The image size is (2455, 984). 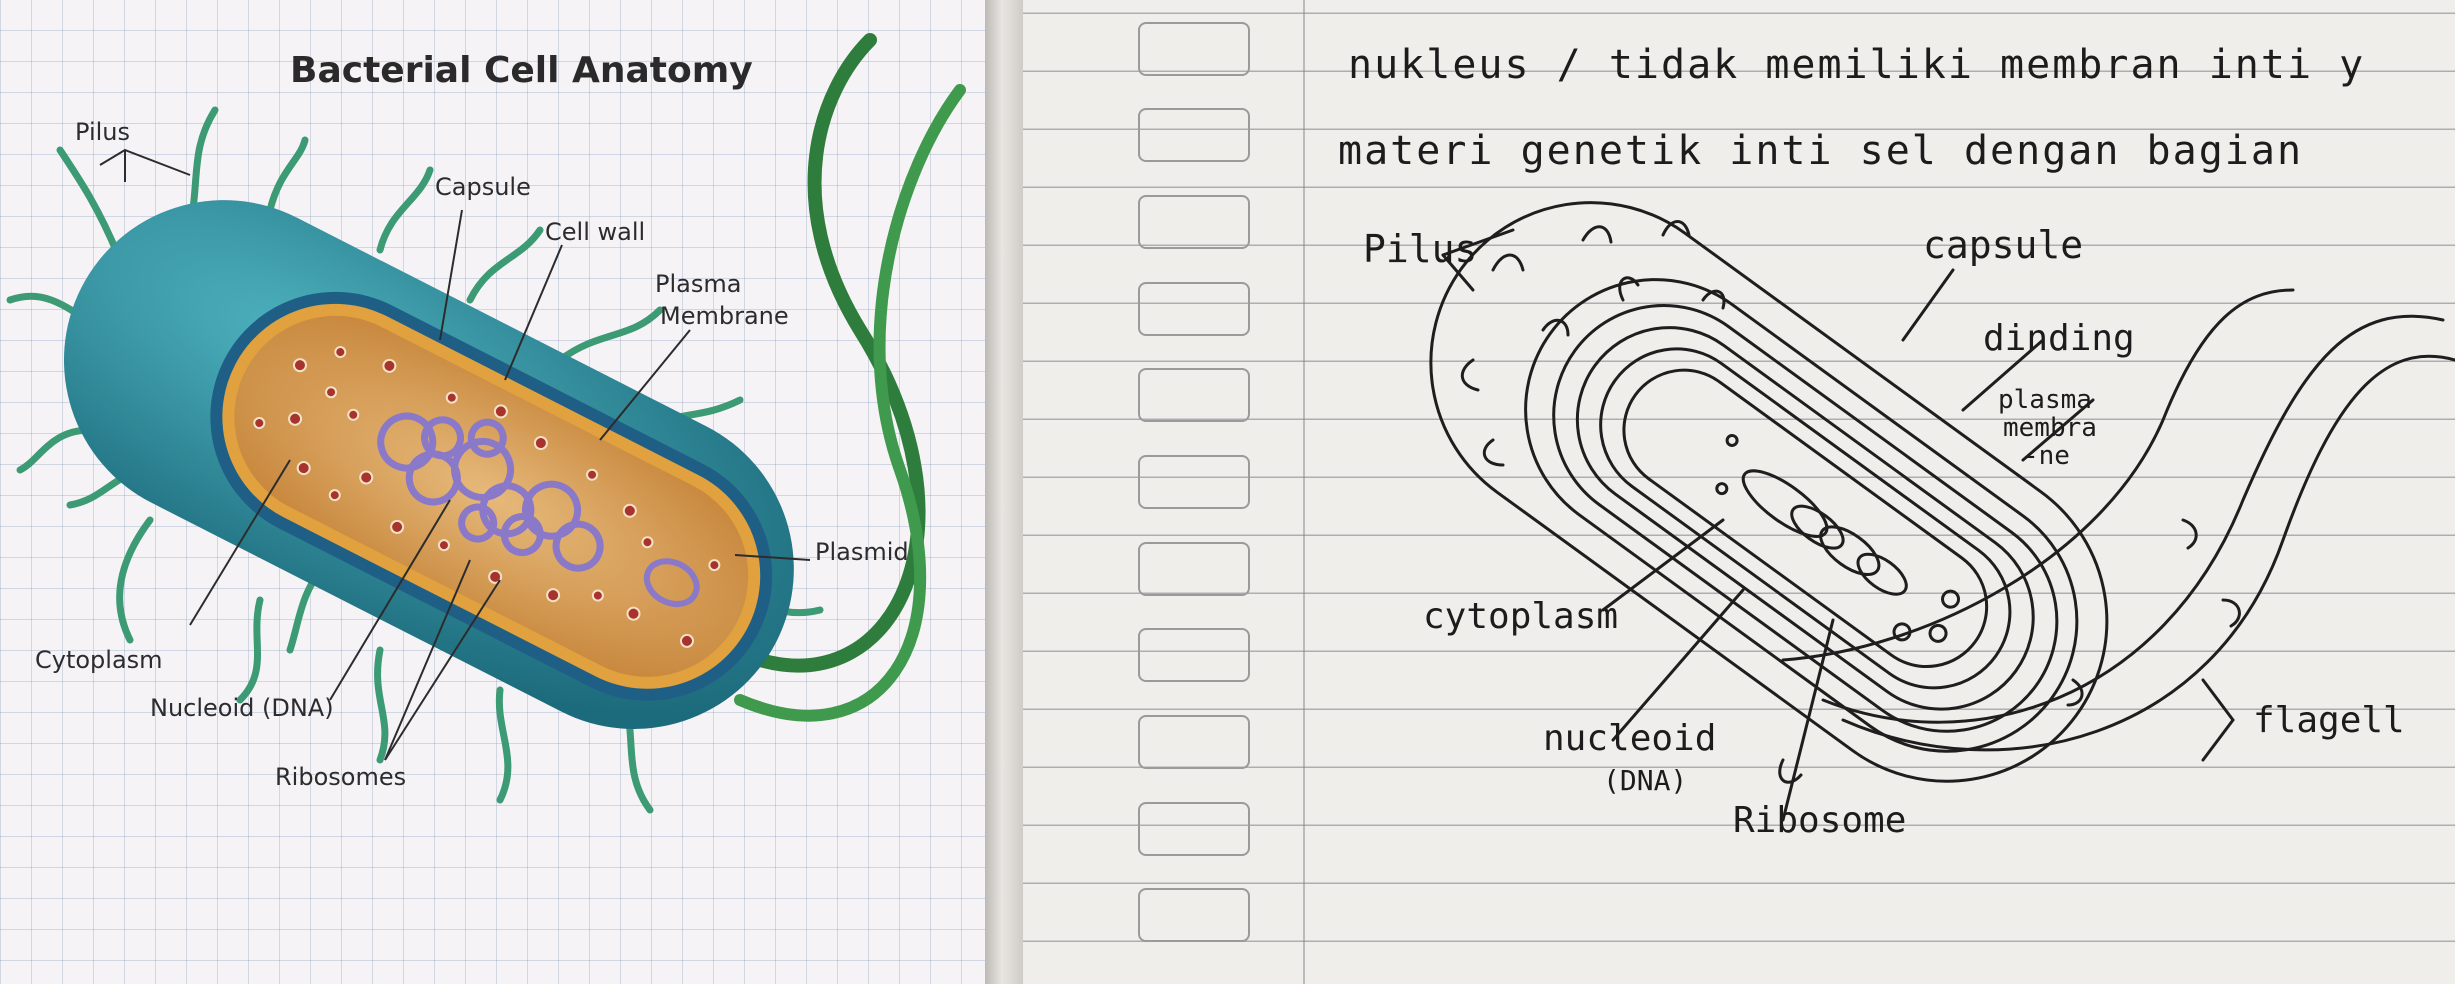 What do you see at coordinates (102, 132) in the screenshot?
I see `label-pilus: Pilus` at bounding box center [102, 132].